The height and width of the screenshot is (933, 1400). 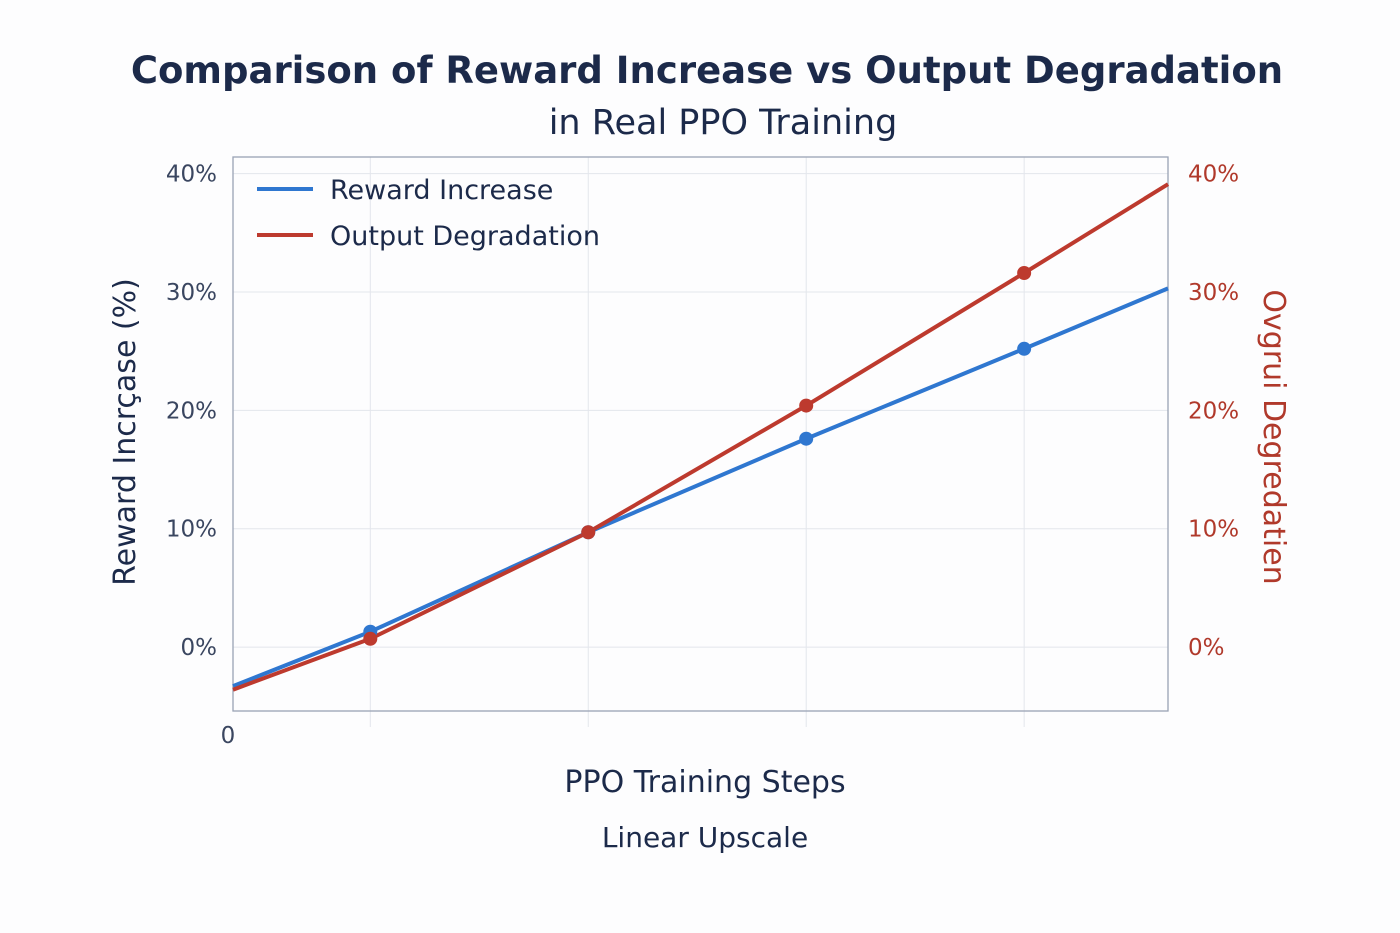 What do you see at coordinates (1213, 175) in the screenshot?
I see `y-tick-label-right: 40%` at bounding box center [1213, 175].